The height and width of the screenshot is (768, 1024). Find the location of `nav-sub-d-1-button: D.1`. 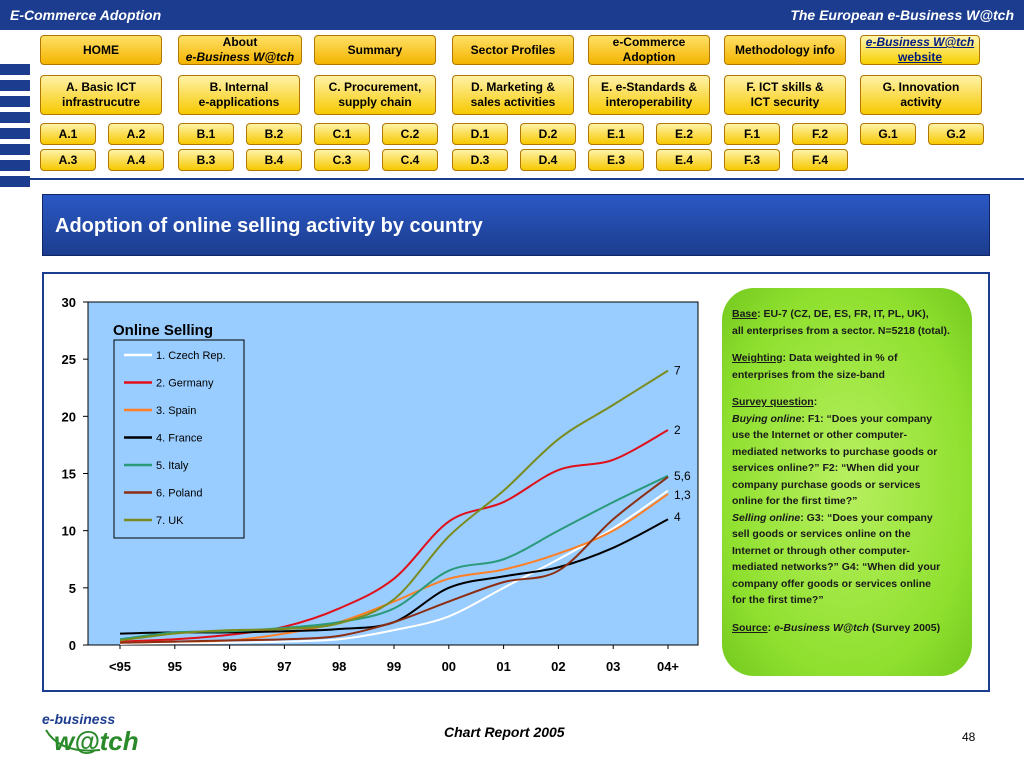

nav-sub-d-1-button: D.1 is located at coordinates (480, 134).